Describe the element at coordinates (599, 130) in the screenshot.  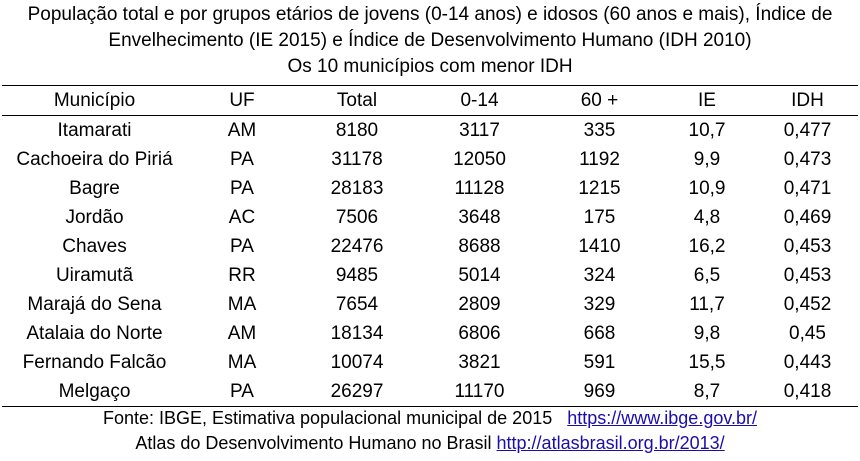
I see `cell-60-plus: 335` at that location.